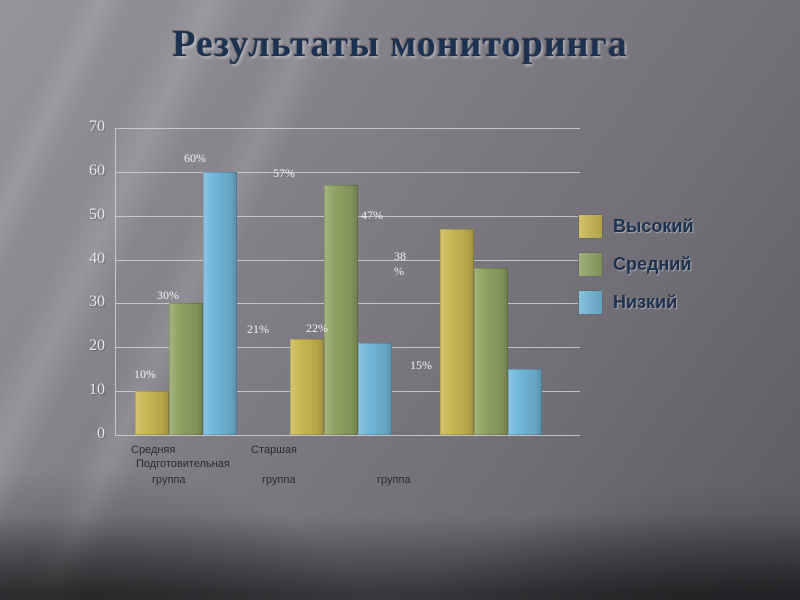  I want to click on bar-value-label: 15%, so click(421, 365).